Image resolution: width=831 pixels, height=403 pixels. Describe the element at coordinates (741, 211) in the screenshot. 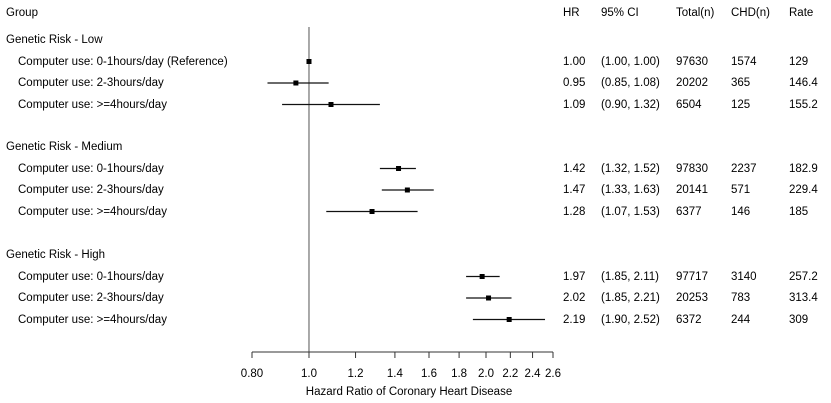

I see `row-chd: 146` at that location.